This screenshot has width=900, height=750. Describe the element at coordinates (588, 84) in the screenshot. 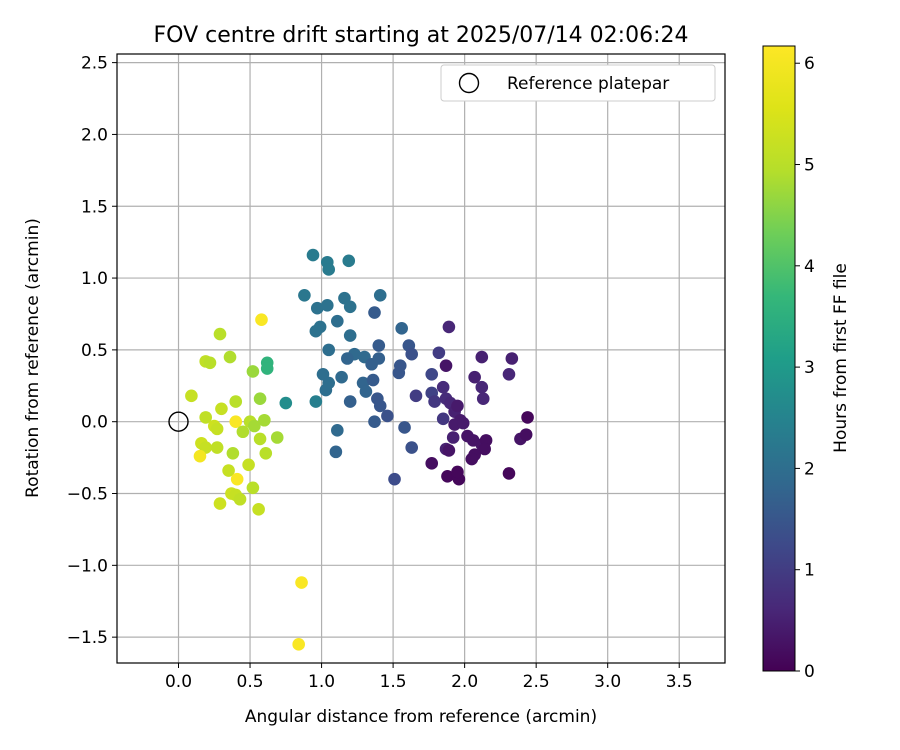

I see `legend-entry-reference: Reference platepar` at that location.